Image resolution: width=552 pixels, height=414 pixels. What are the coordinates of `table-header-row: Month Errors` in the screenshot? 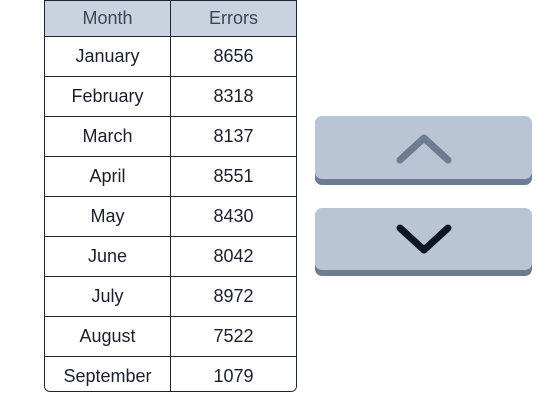 It's located at (170, 18).